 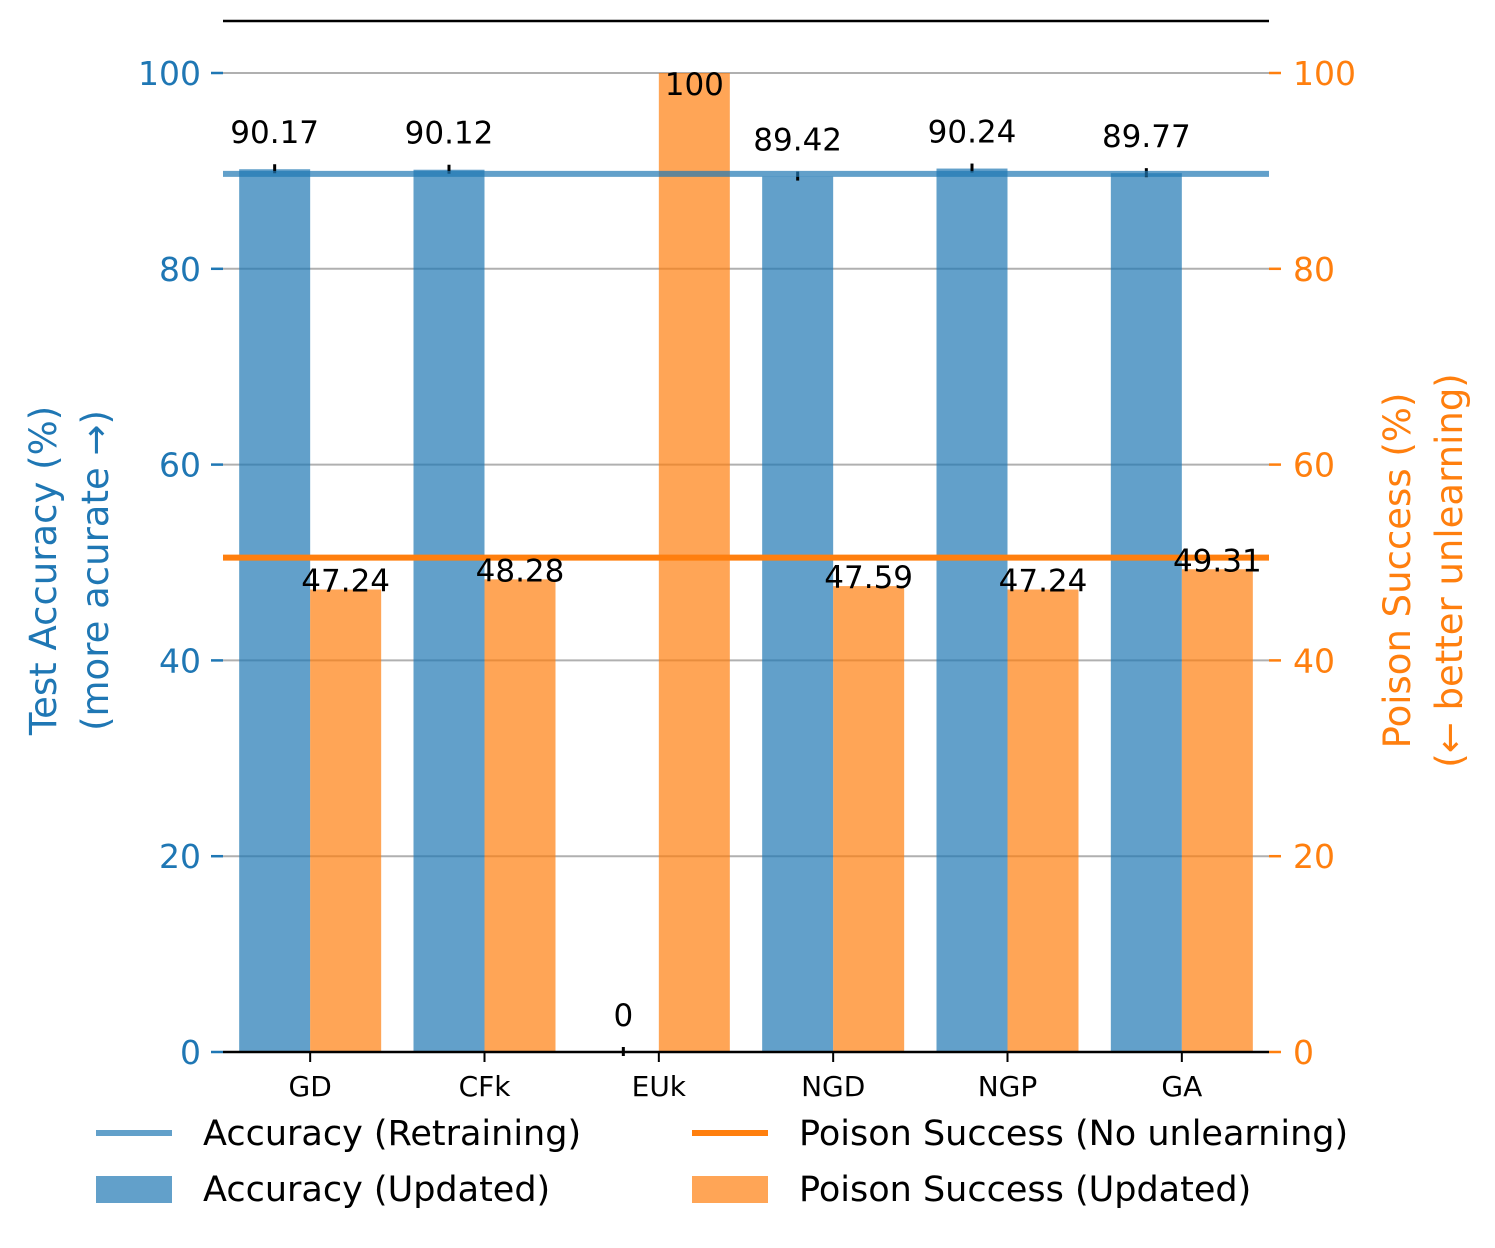 I want to click on accuracy-label-gd: 90.17, so click(x=274, y=133).